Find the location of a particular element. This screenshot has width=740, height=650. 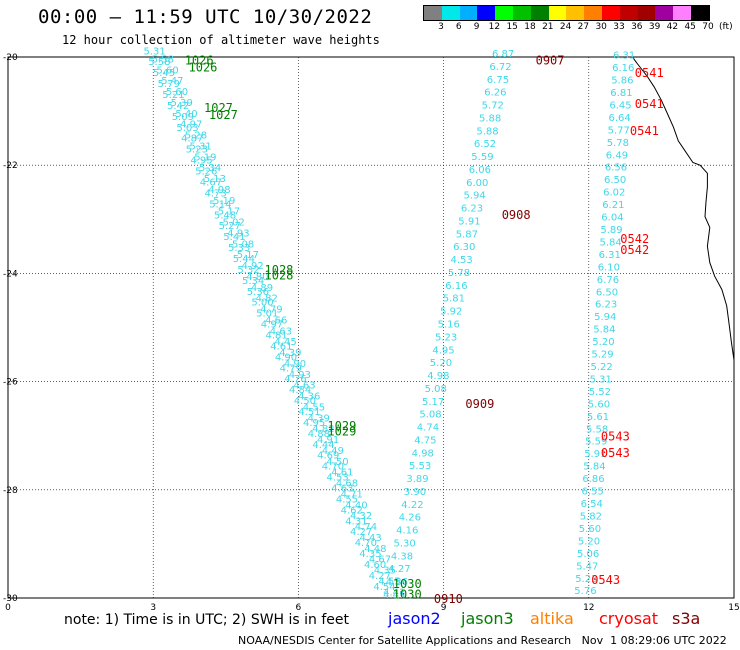

wave-height-value: 5.29 is located at coordinates (602, 355).